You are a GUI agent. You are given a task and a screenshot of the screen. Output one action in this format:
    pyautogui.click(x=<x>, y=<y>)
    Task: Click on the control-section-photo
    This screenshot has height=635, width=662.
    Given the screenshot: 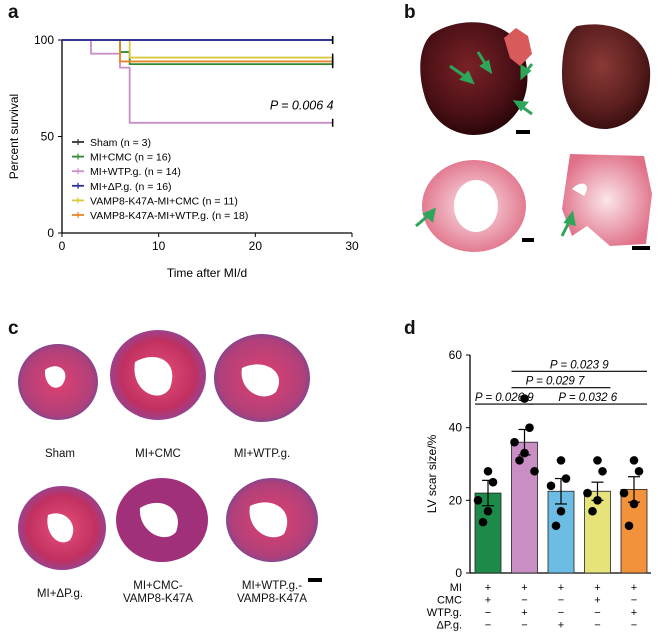 What is the action you would take?
    pyautogui.click(x=607, y=200)
    